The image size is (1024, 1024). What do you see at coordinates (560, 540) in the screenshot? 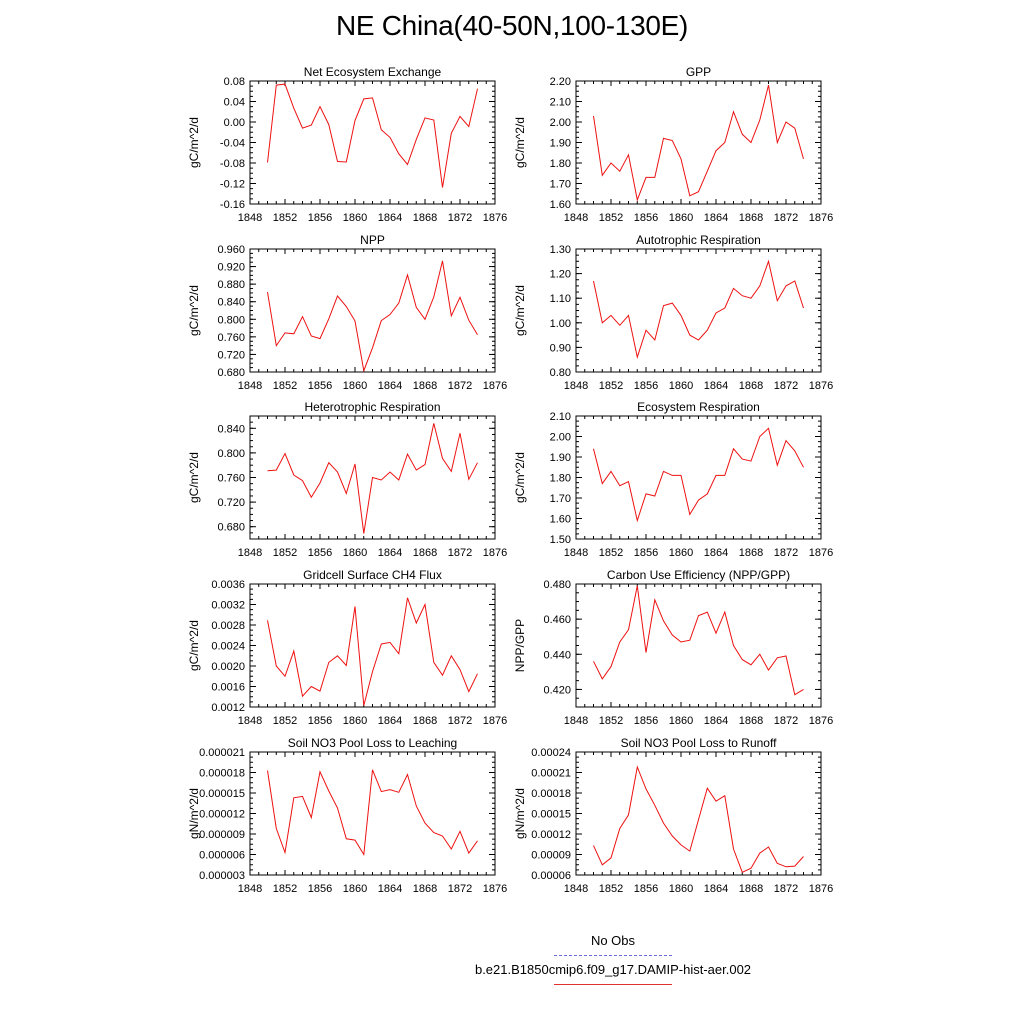
I see `y-tick-label: 1.50` at bounding box center [560, 540].